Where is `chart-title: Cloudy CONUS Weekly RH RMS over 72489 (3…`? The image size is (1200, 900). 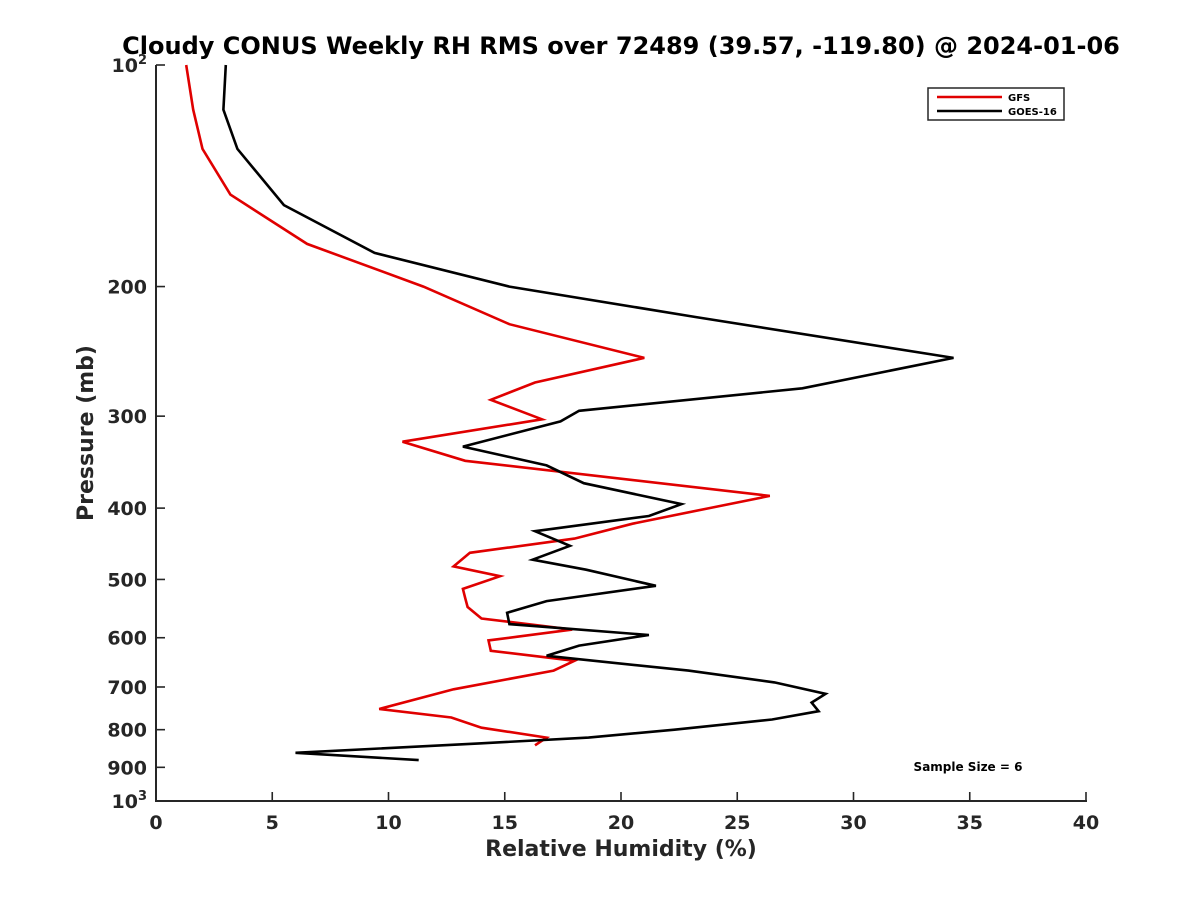 chart-title: Cloudy CONUS Weekly RH RMS over 72489 (3… is located at coordinates (621, 46).